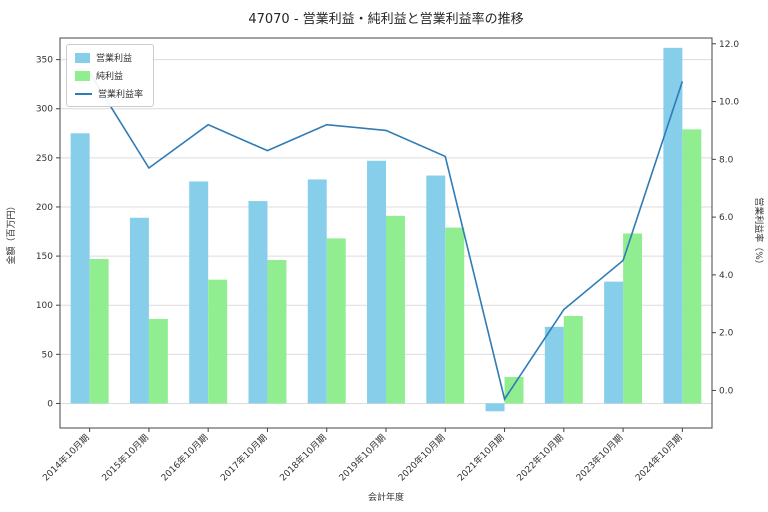 The height and width of the screenshot is (512, 768). What do you see at coordinates (114, 59) in the screenshot?
I see `legend-label-operating-profit: 営業利益` at bounding box center [114, 59].